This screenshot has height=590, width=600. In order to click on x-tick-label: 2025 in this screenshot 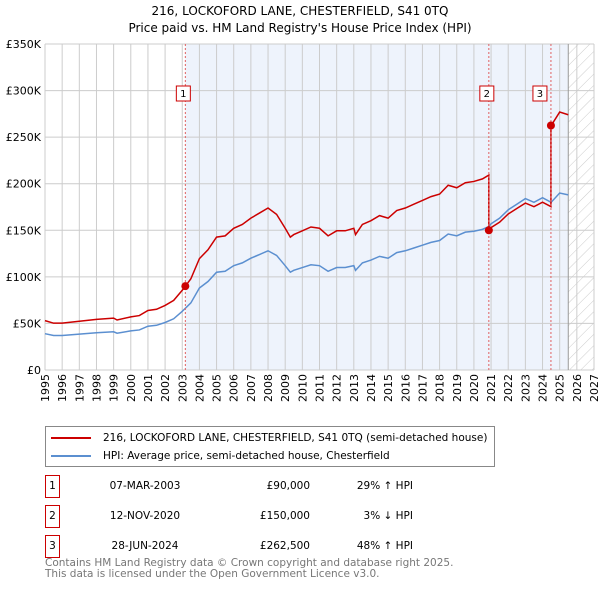, I will do `click(560, 388)`.